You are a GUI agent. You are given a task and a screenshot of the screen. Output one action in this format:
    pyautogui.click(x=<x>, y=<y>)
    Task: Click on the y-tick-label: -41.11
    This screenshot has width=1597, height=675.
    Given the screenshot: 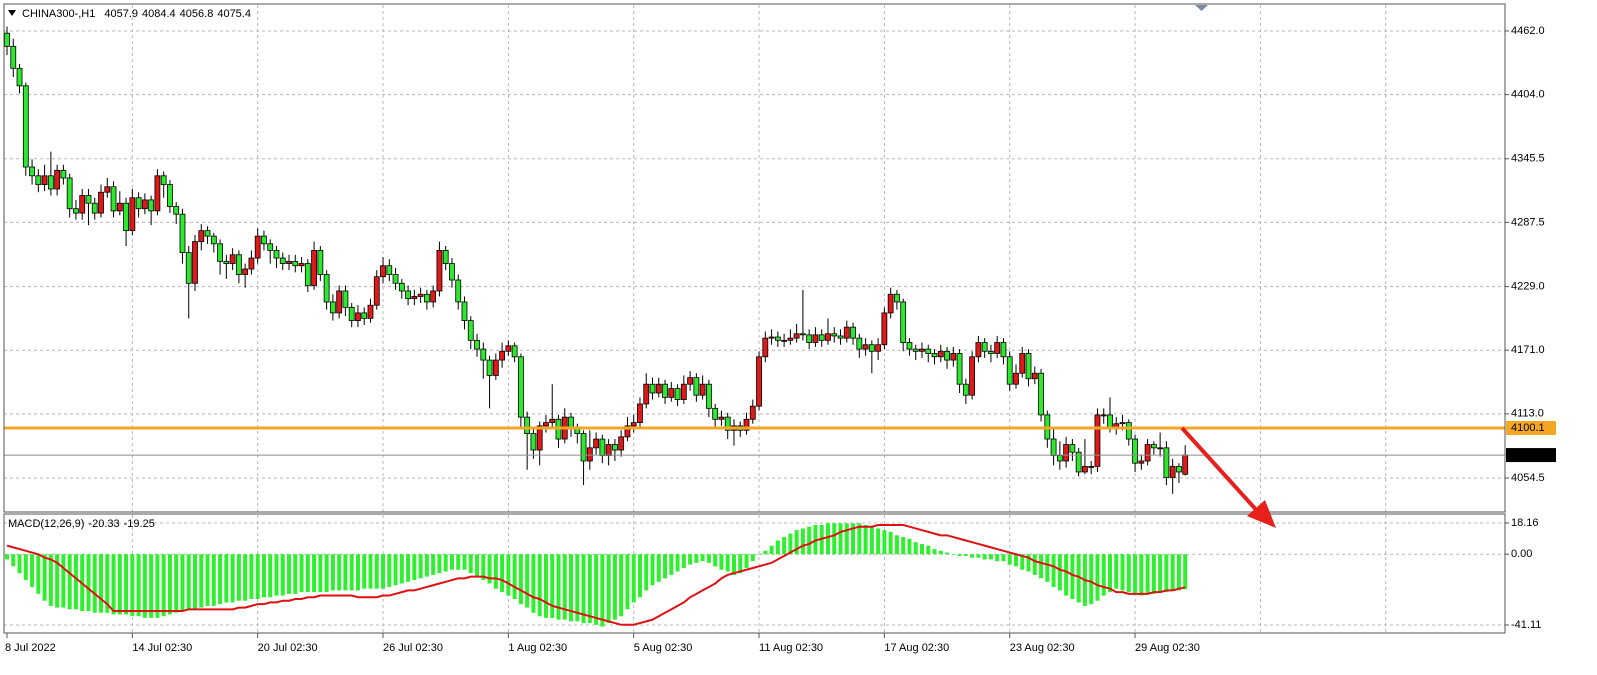 What is the action you would take?
    pyautogui.click(x=1526, y=625)
    